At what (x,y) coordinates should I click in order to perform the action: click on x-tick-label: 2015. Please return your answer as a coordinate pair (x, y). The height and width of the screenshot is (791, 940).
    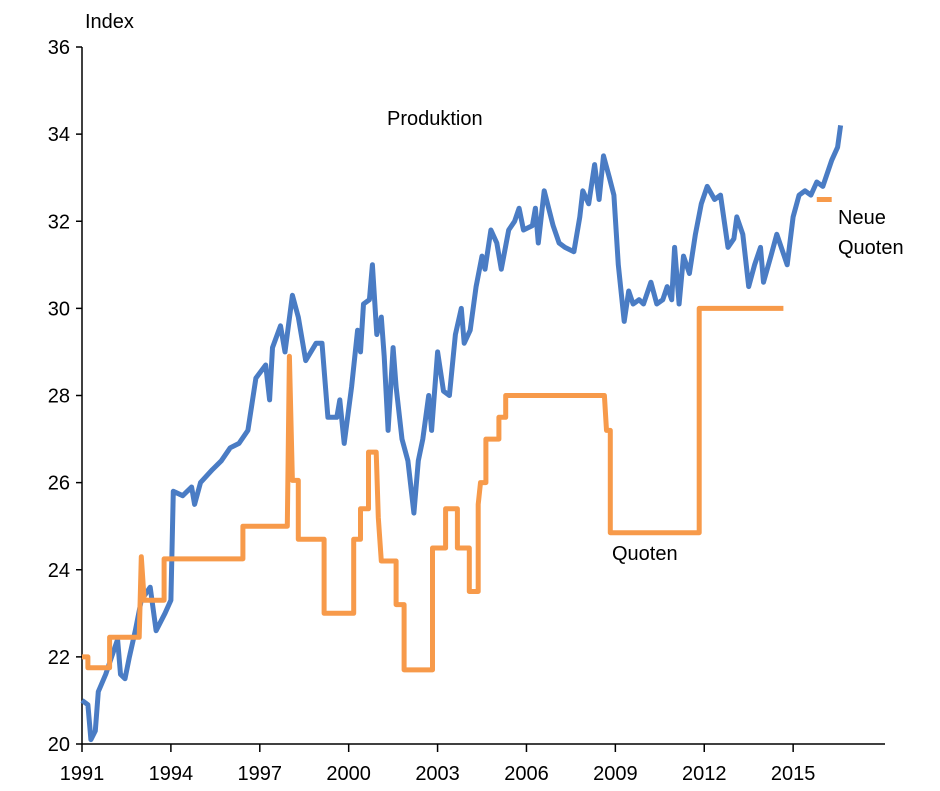
    Looking at the image, I should click on (793, 774).